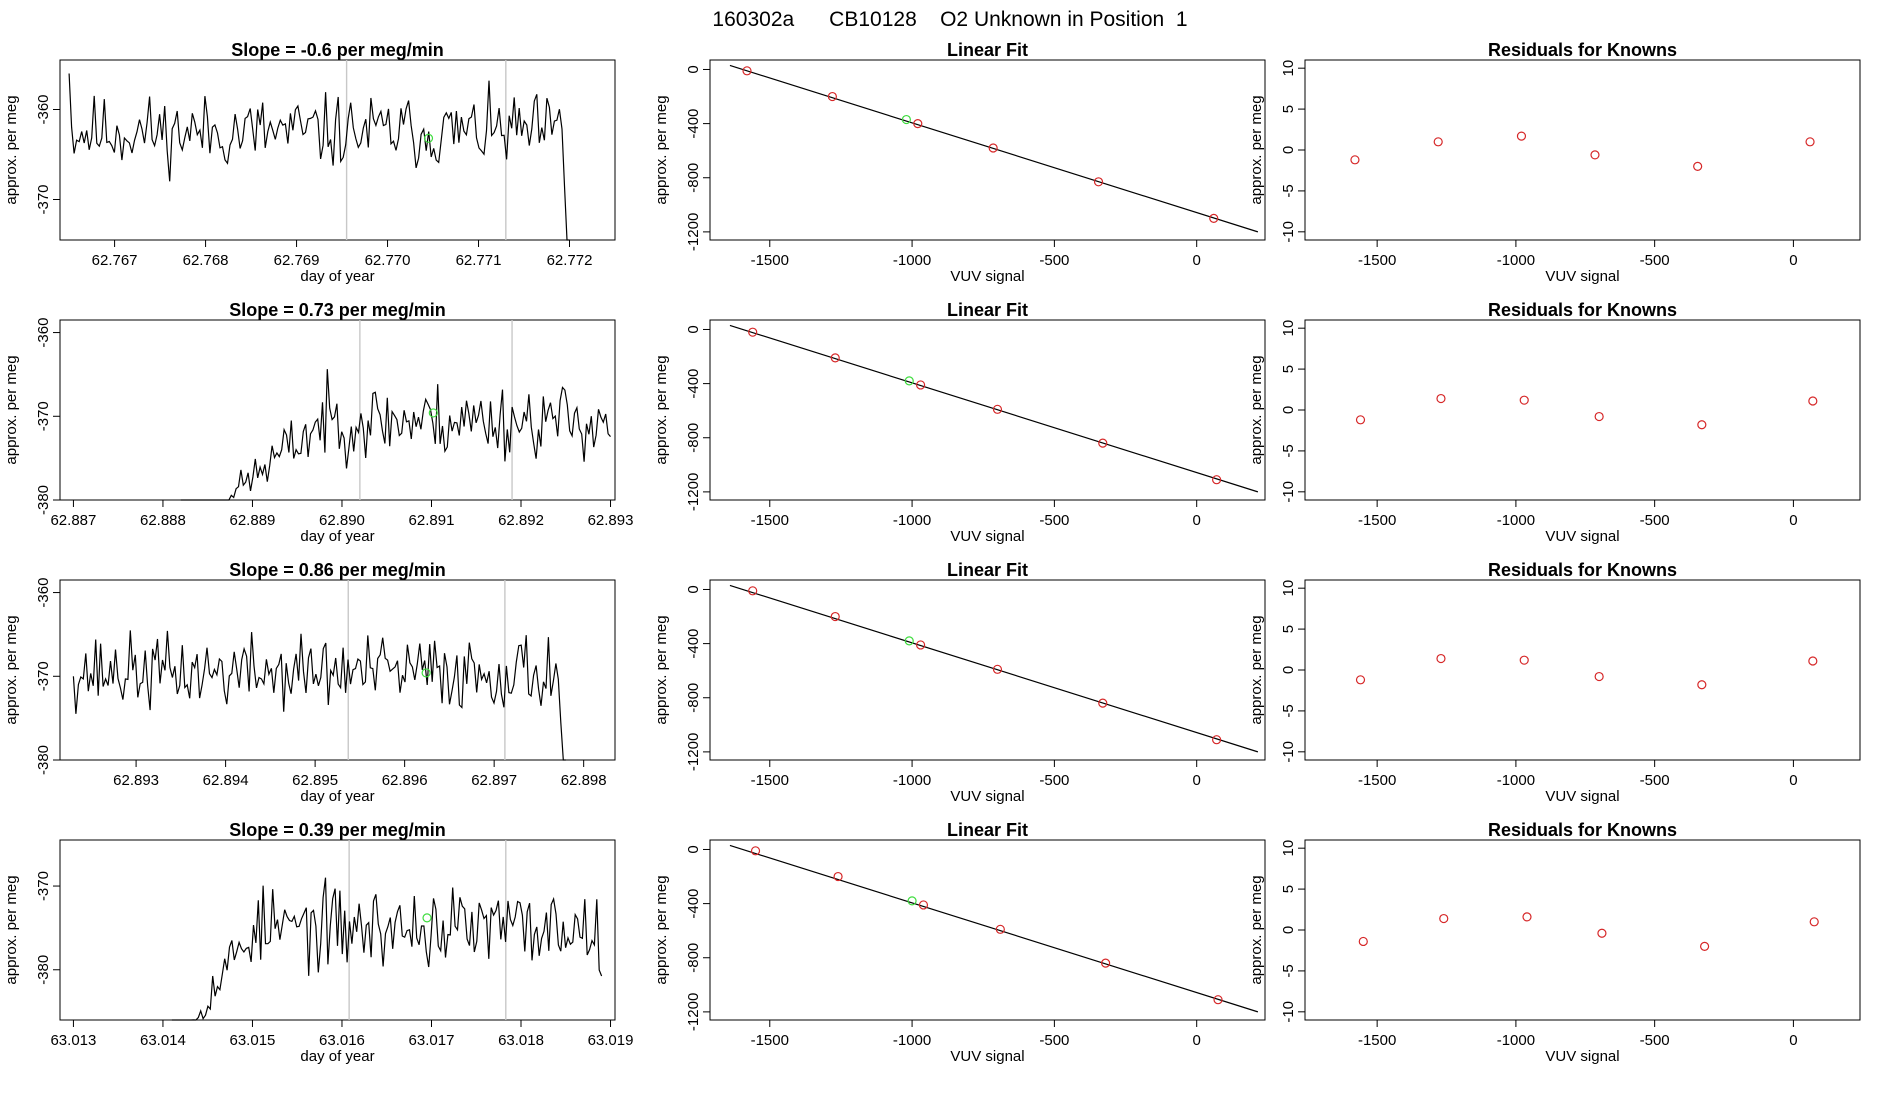 Image resolution: width=1900 pixels, height=1100 pixels. Describe the element at coordinates (428, 138) in the screenshot. I see `unknown-mean-point` at that location.